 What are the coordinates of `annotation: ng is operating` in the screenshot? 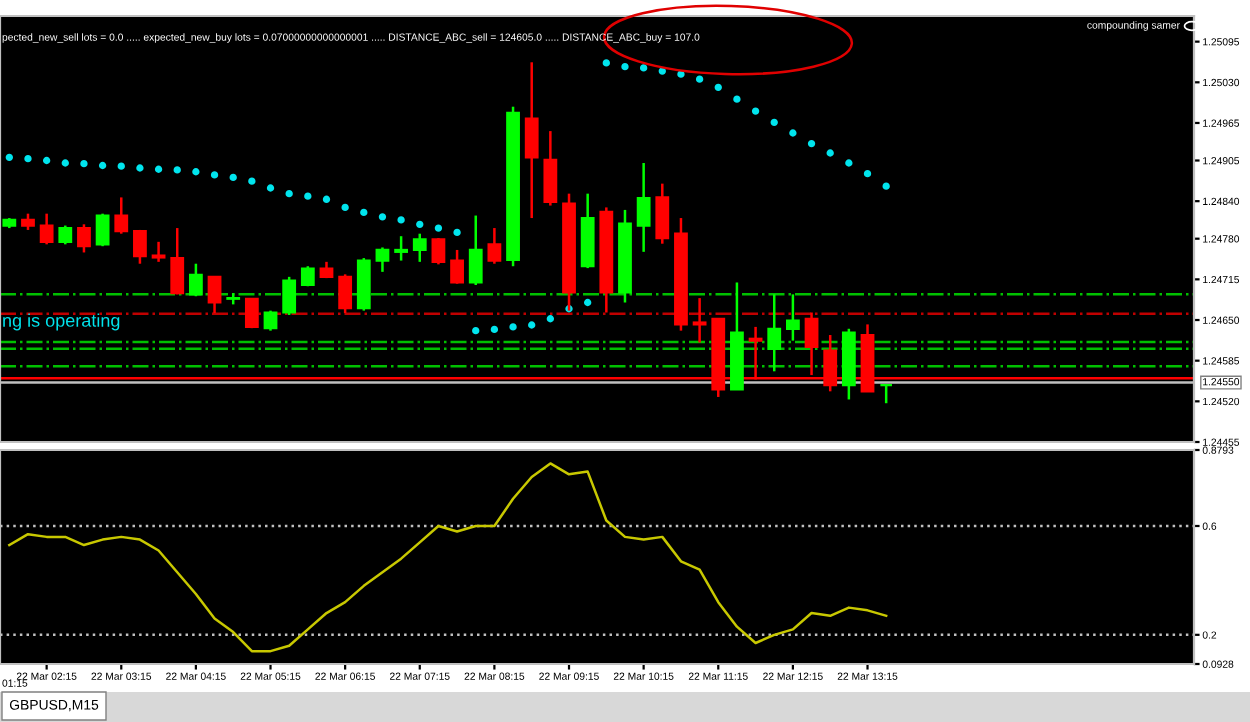 It's located at (61, 322).